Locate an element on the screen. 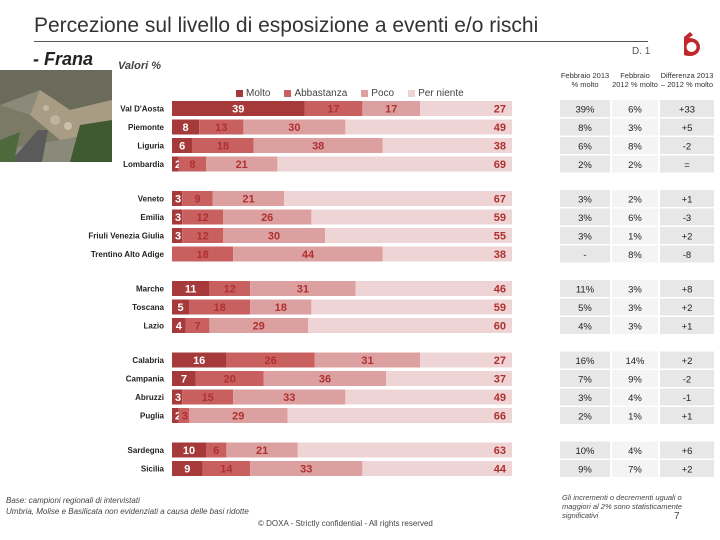 The image size is (720, 540). bar-marche-abbastanza is located at coordinates (230, 288).